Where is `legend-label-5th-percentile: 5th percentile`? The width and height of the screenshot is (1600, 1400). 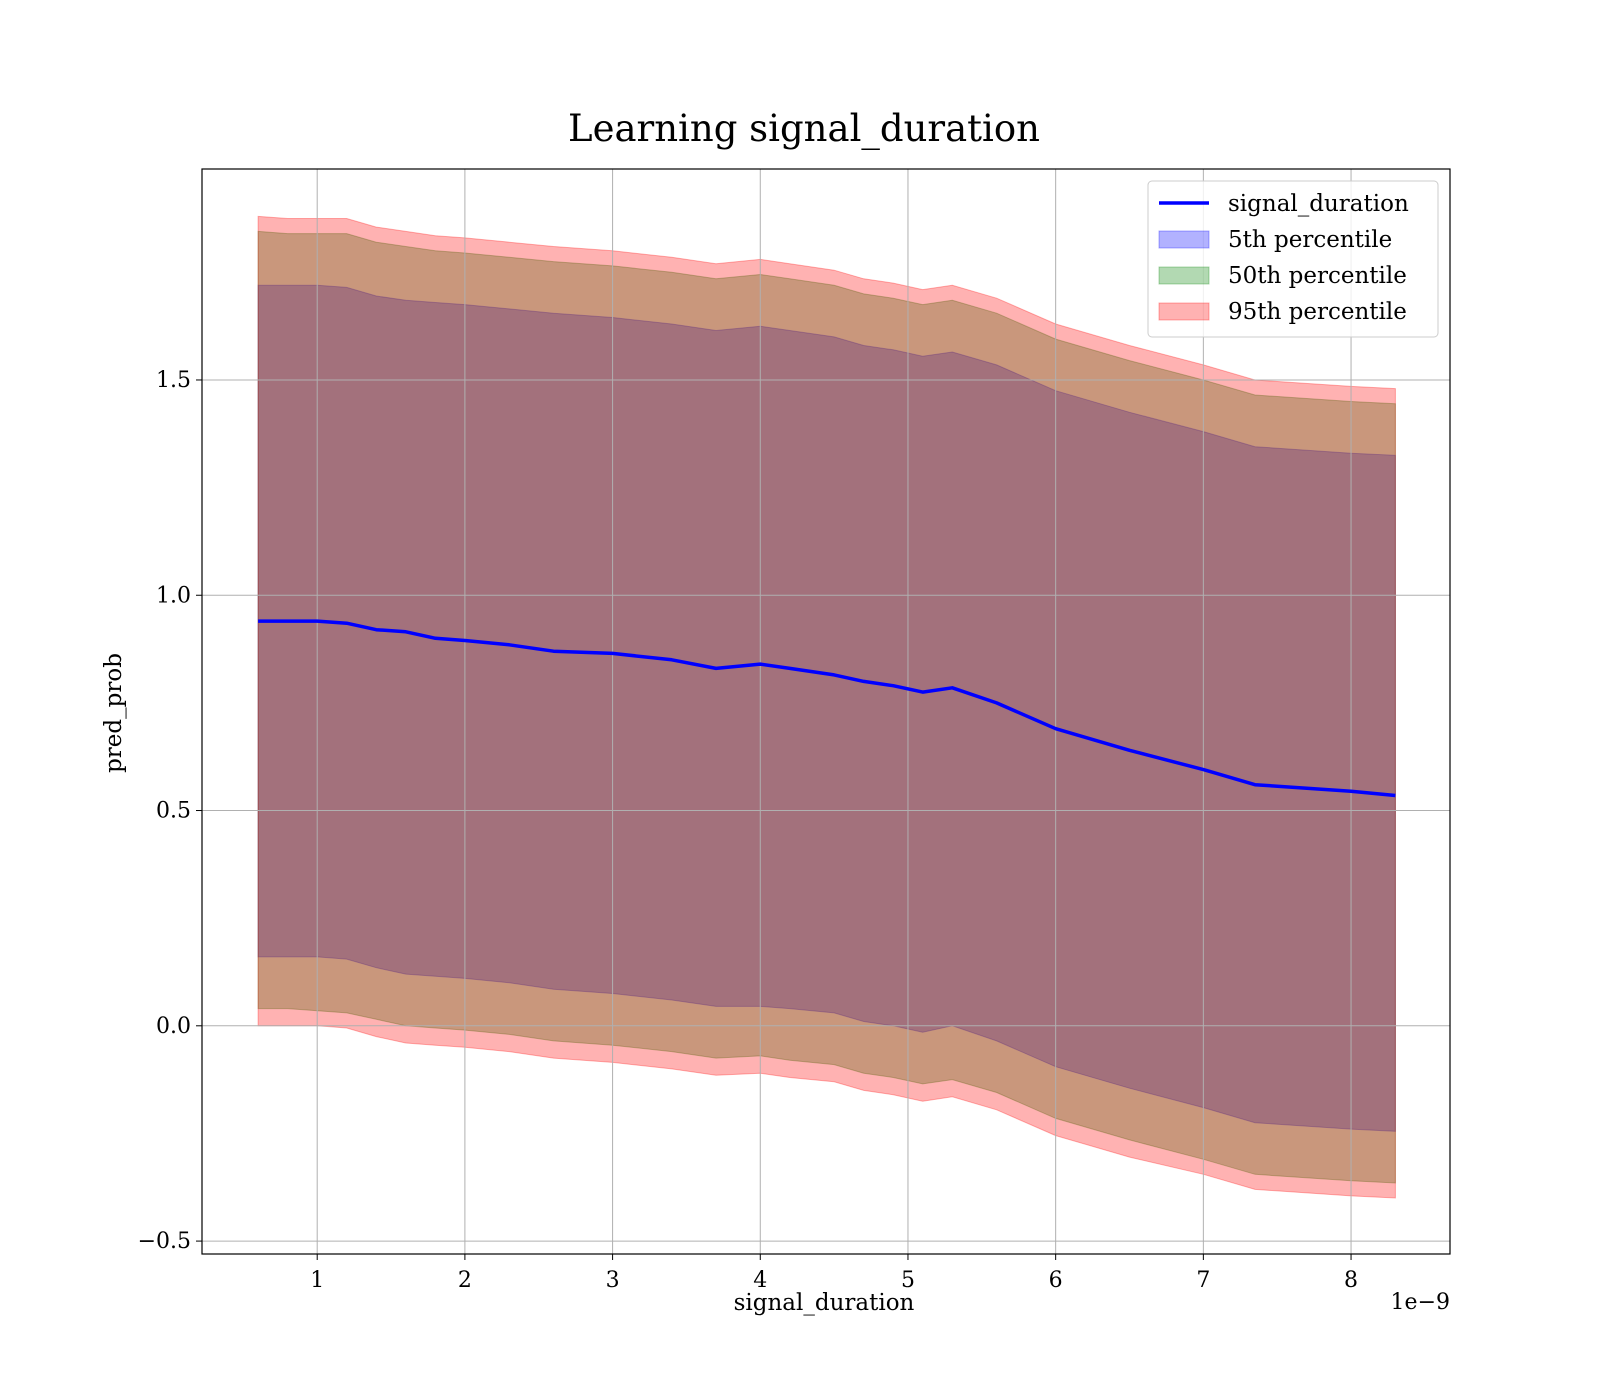 legend-label-5th-percentile: 5th percentile is located at coordinates (1310, 240).